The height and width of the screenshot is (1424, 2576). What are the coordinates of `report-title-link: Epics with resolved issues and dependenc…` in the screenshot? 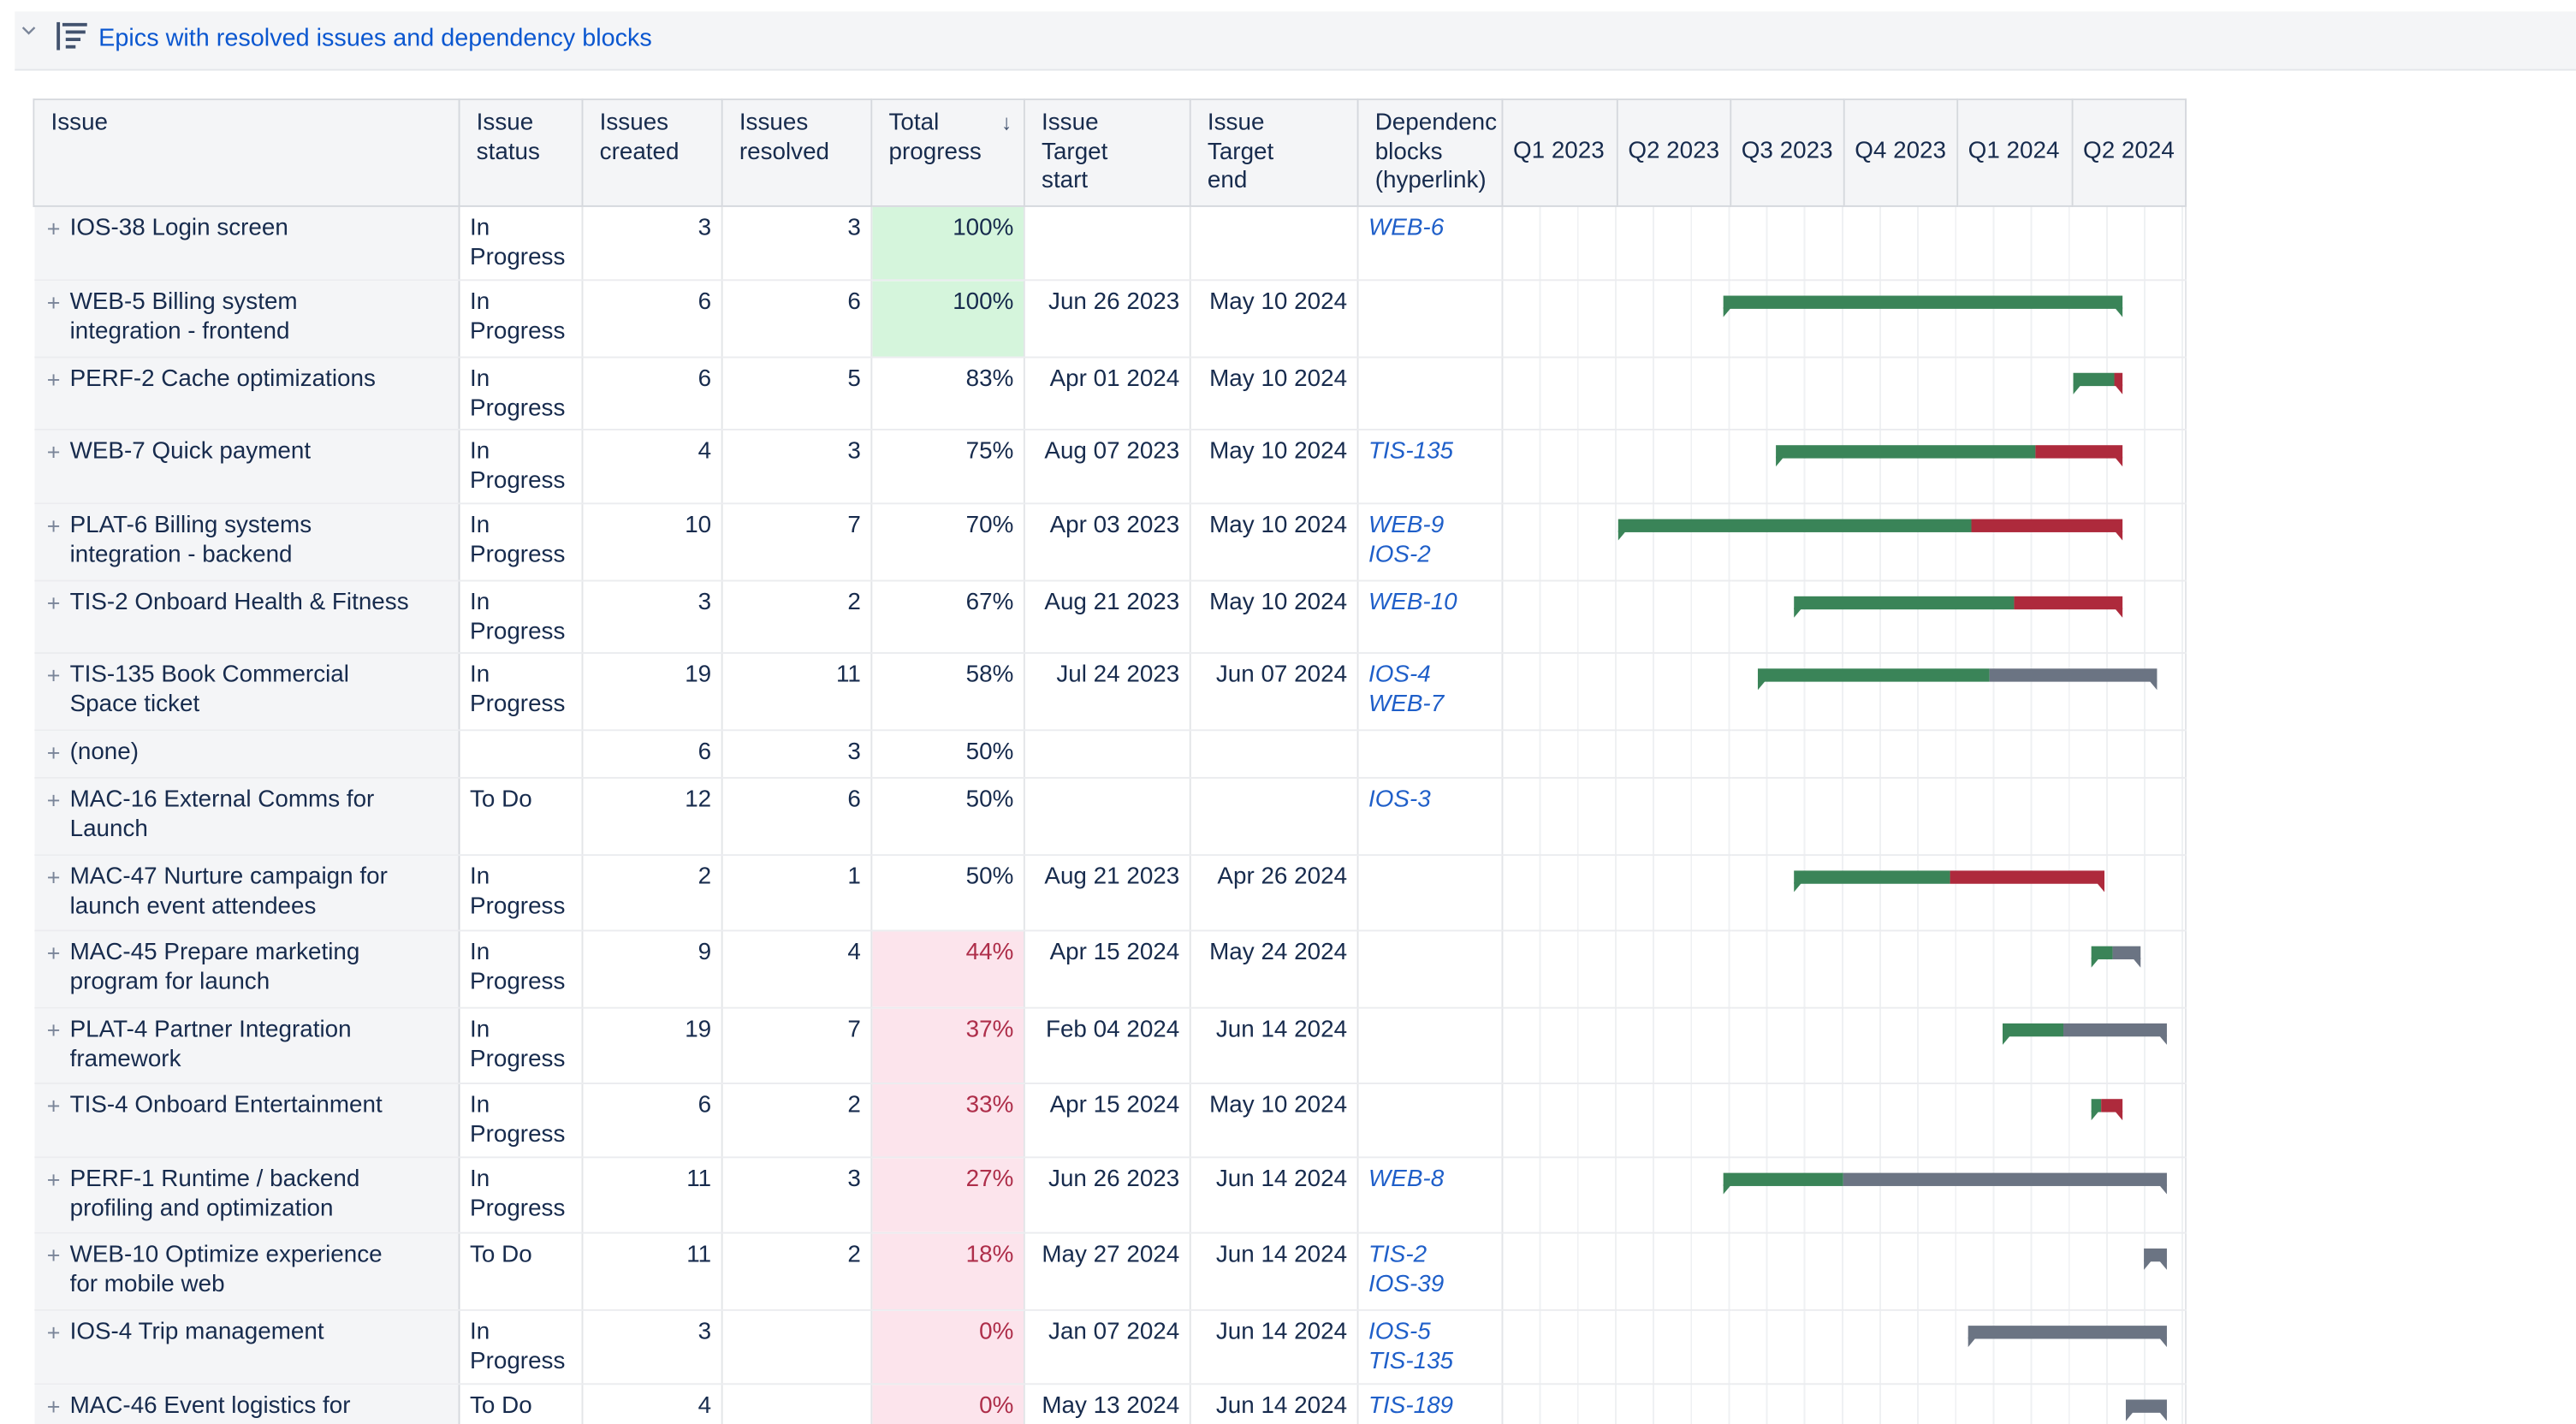 It's located at (375, 38).